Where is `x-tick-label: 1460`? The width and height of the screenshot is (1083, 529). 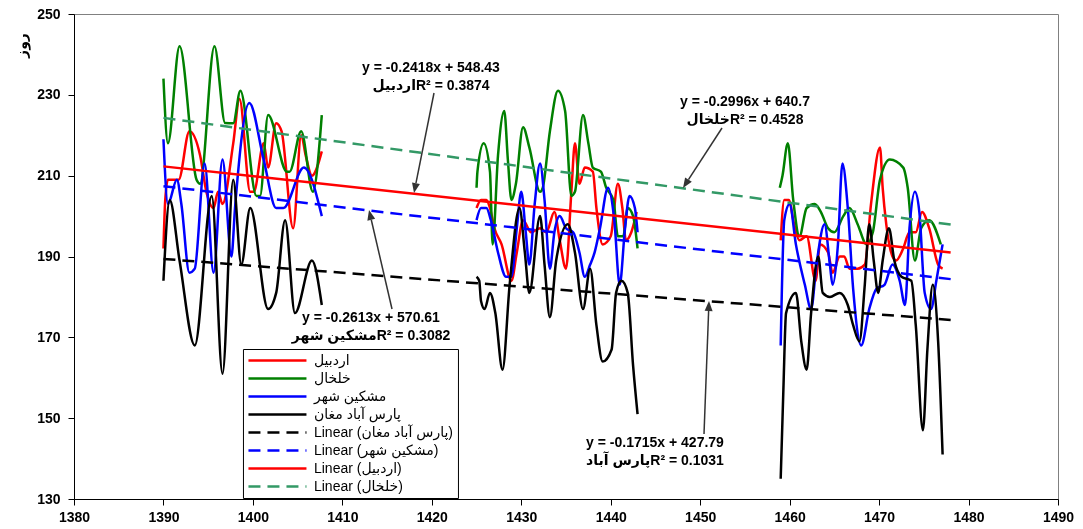
x-tick-label: 1460 is located at coordinates (790, 516).